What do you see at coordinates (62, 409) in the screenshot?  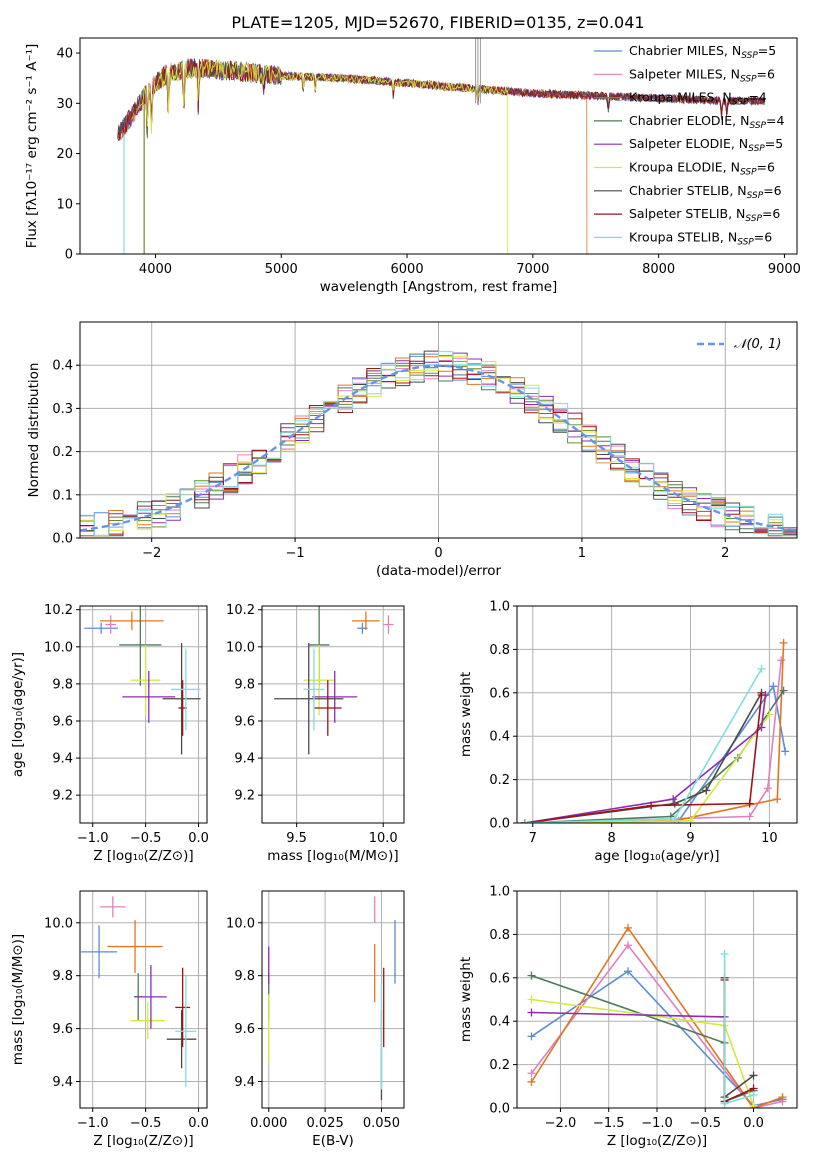 I see `y-tick-label: 0.3` at bounding box center [62, 409].